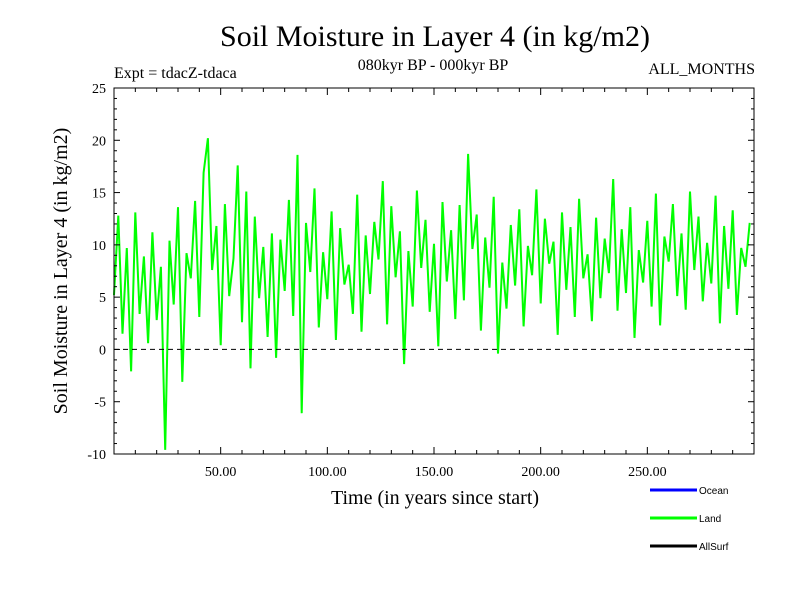 This screenshot has width=800, height=600. I want to click on chart-subtitle: 080kyr BP - 000kyr BP, so click(433, 65).